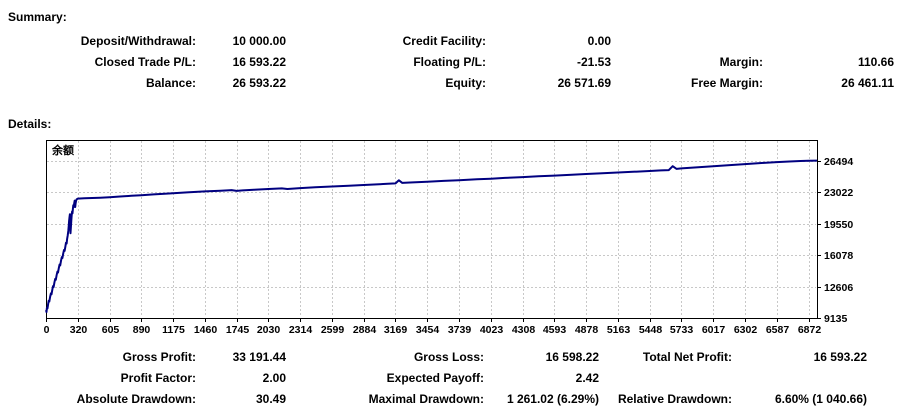 This screenshot has height=420, width=904. I want to click on x-tick-label: 4593, so click(555, 330).